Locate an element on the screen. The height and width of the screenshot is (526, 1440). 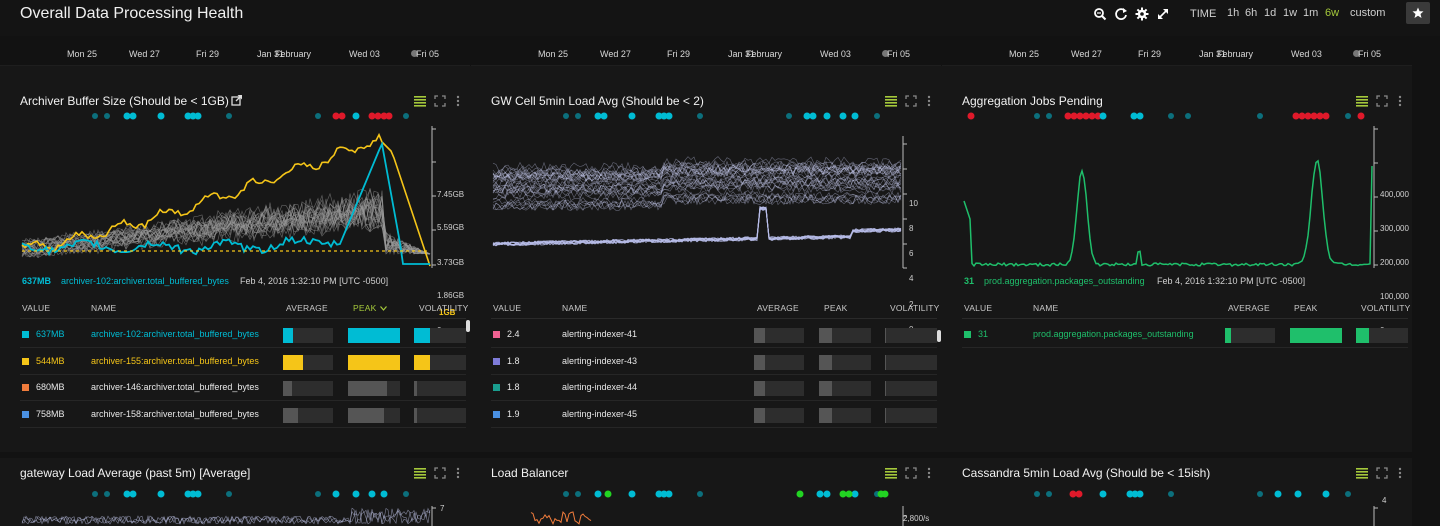
row-name: alerting-indexer-43 is located at coordinates (600, 360).